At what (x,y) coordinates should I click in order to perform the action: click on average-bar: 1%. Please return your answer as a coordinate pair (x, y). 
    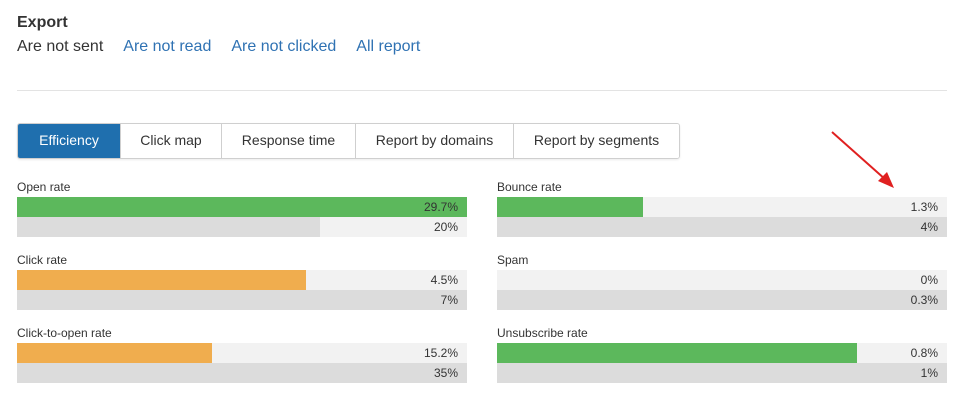
    Looking at the image, I should click on (722, 373).